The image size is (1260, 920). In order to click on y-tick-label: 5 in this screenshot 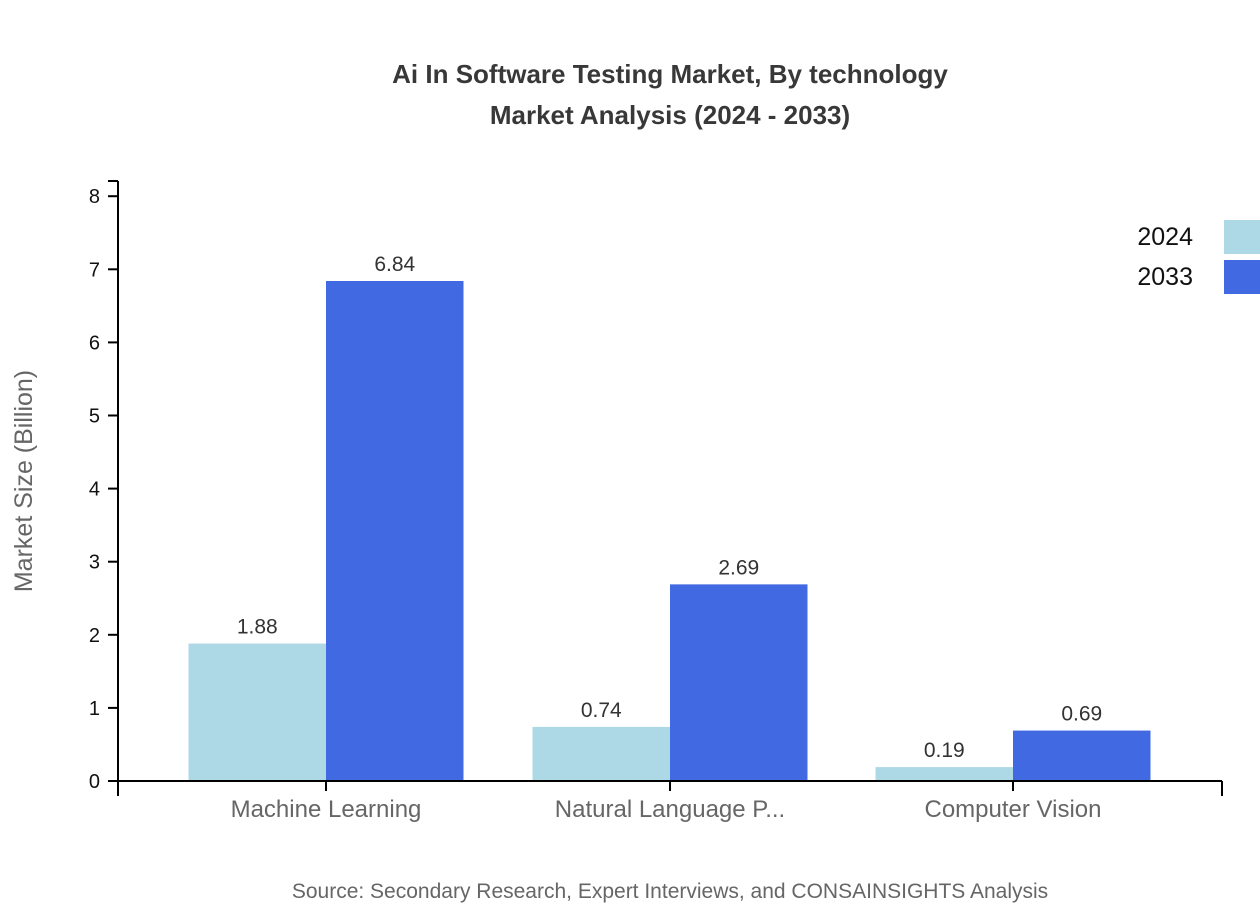, I will do `click(94, 417)`.